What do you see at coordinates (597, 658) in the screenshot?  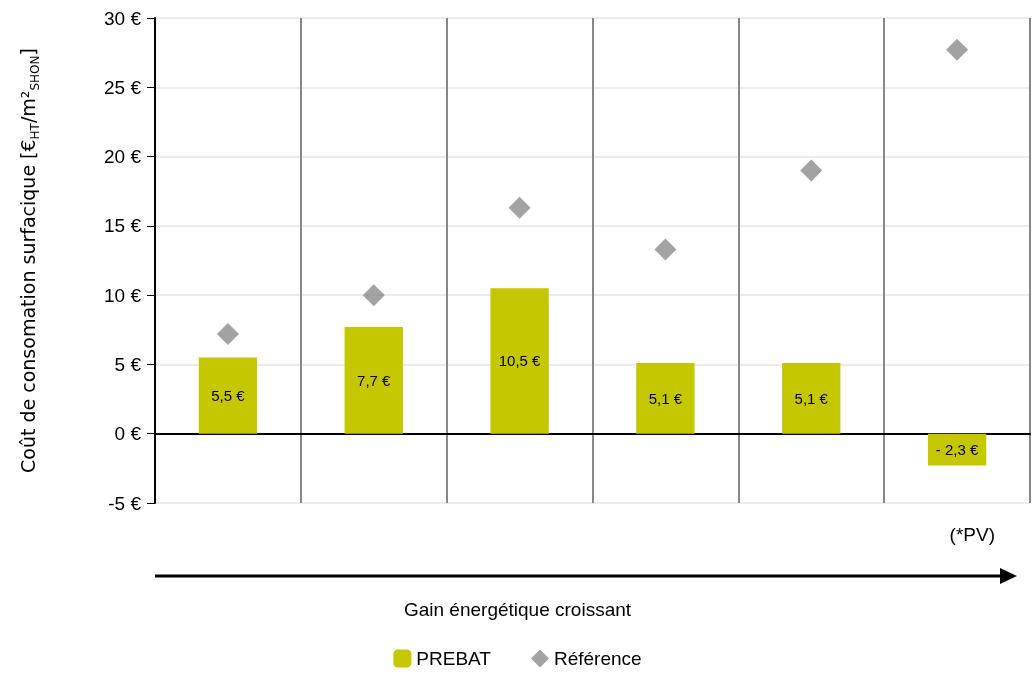 I see `legend-label: Référence` at bounding box center [597, 658].